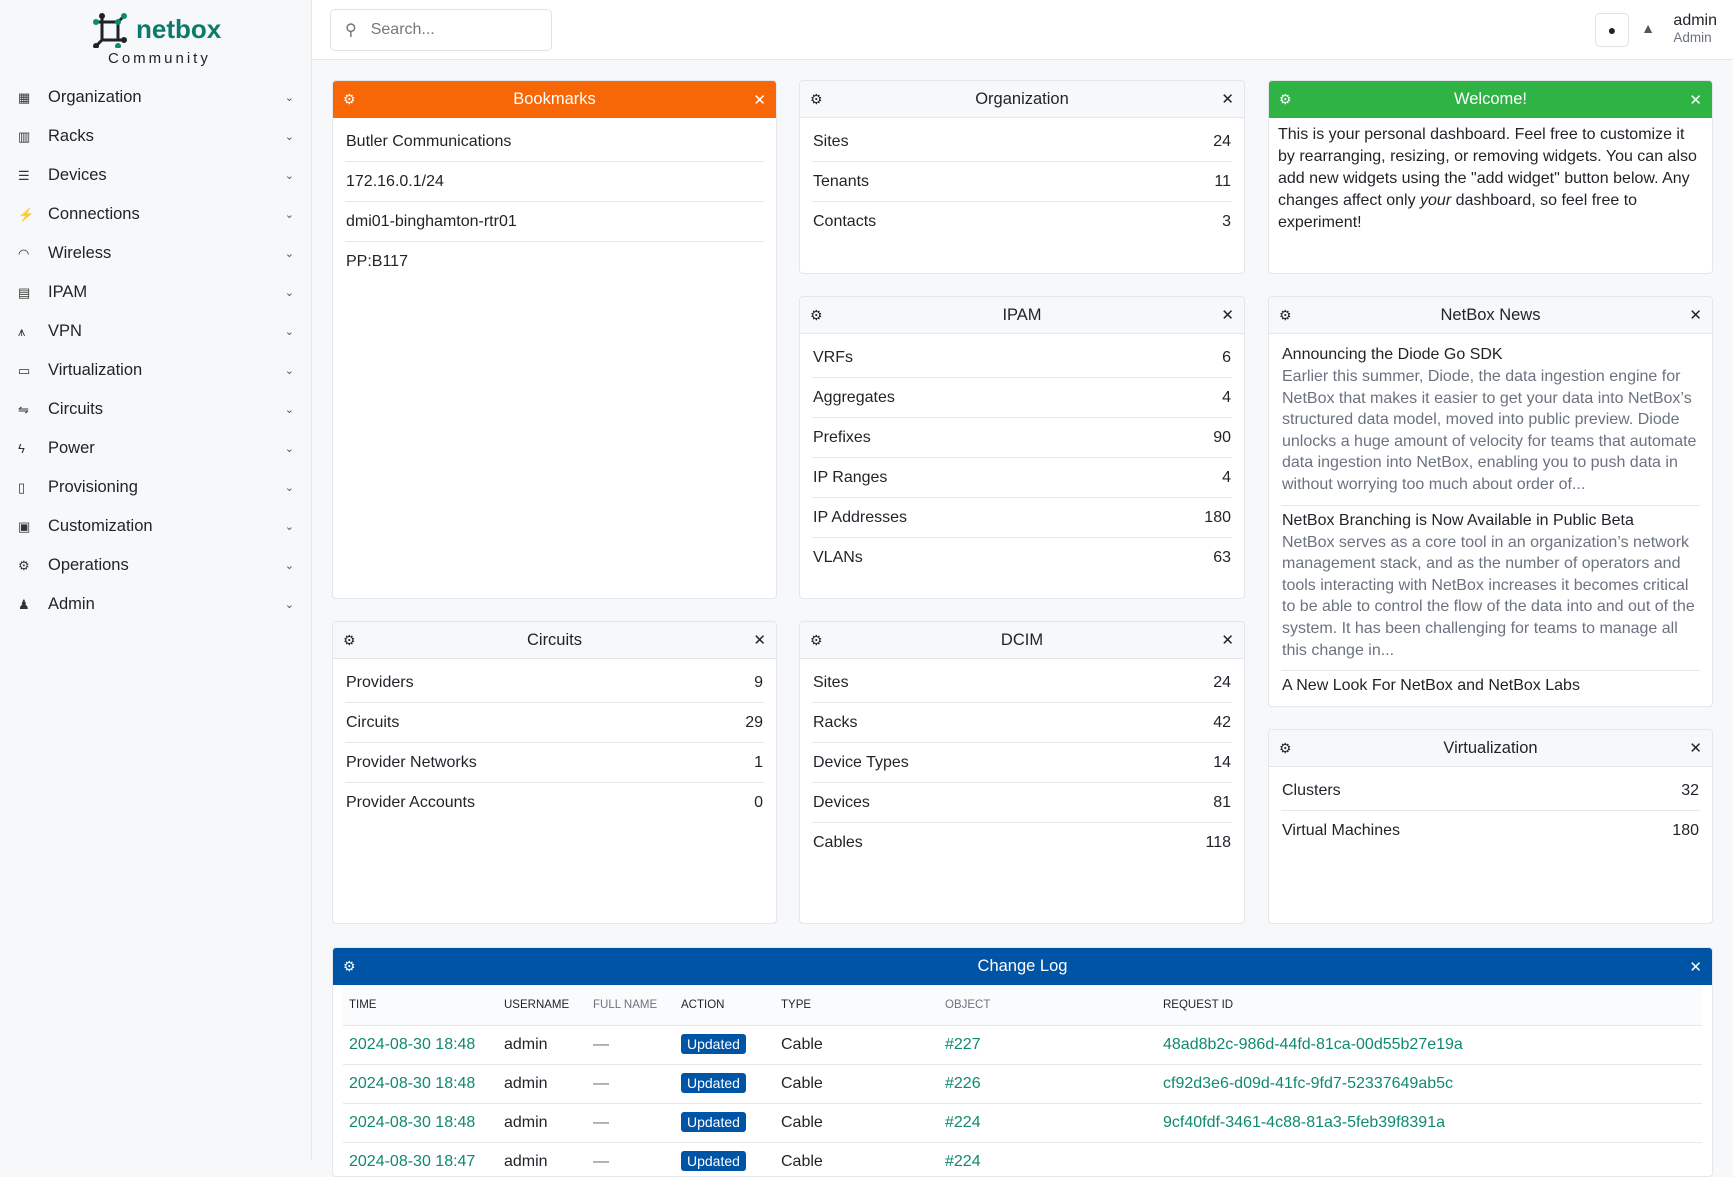  Describe the element at coordinates (24, 253) in the screenshot. I see `wifi-icon: ◠` at that location.